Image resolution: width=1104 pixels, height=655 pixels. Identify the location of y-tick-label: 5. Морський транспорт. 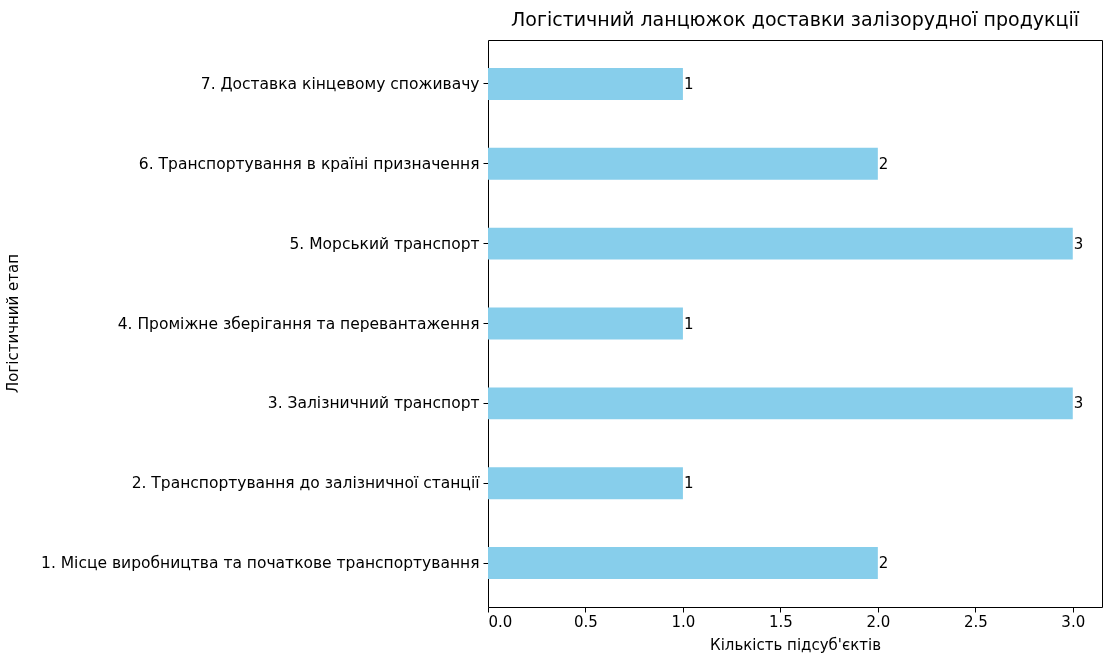
(384, 243).